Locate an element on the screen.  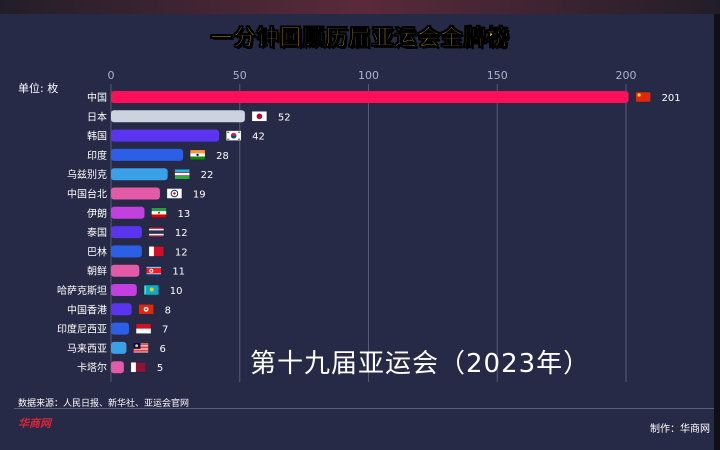
japan-flag-icon is located at coordinates (259, 116).